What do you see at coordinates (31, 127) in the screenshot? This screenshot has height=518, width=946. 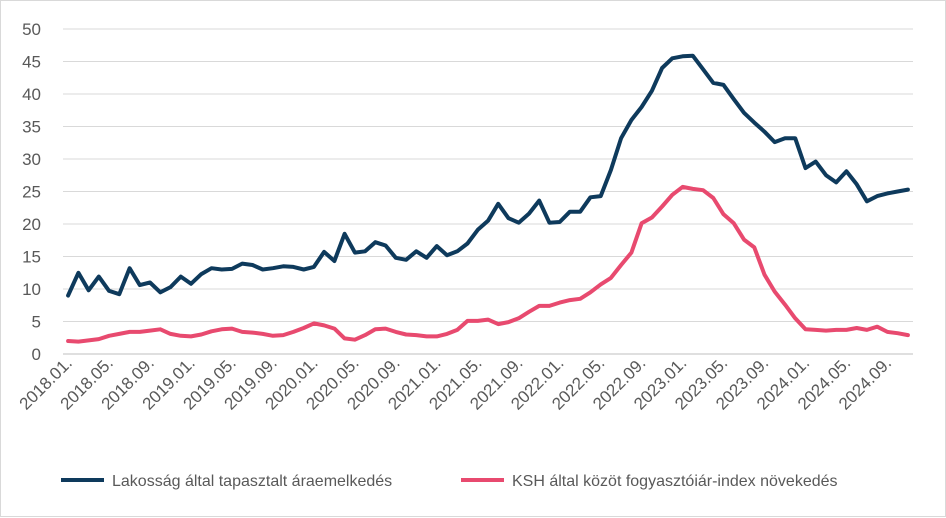 I see `y-tick-label-35: 35` at bounding box center [31, 127].